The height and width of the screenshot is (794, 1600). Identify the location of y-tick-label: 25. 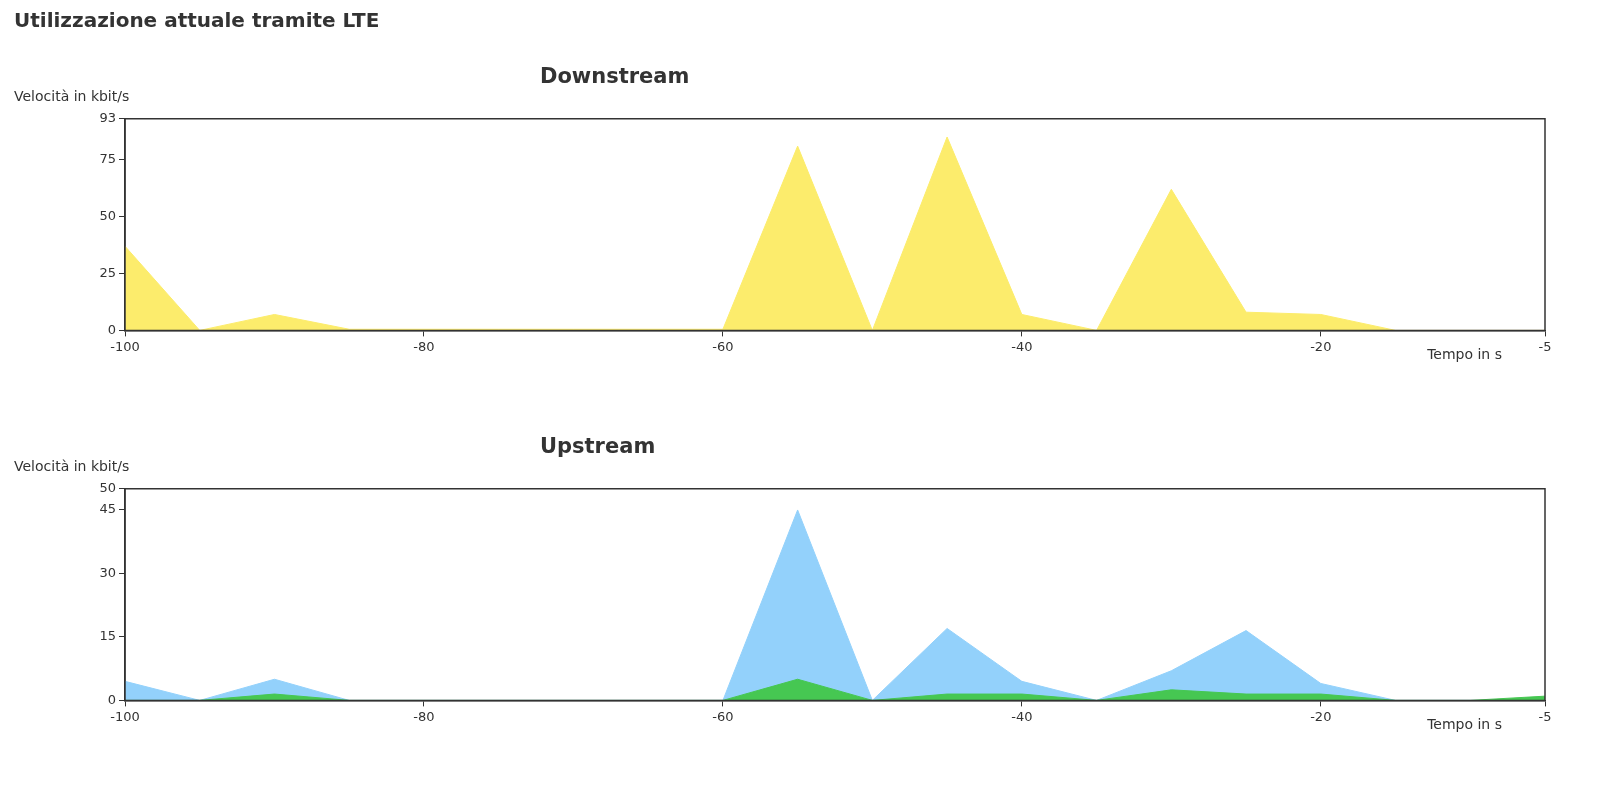
(107, 272).